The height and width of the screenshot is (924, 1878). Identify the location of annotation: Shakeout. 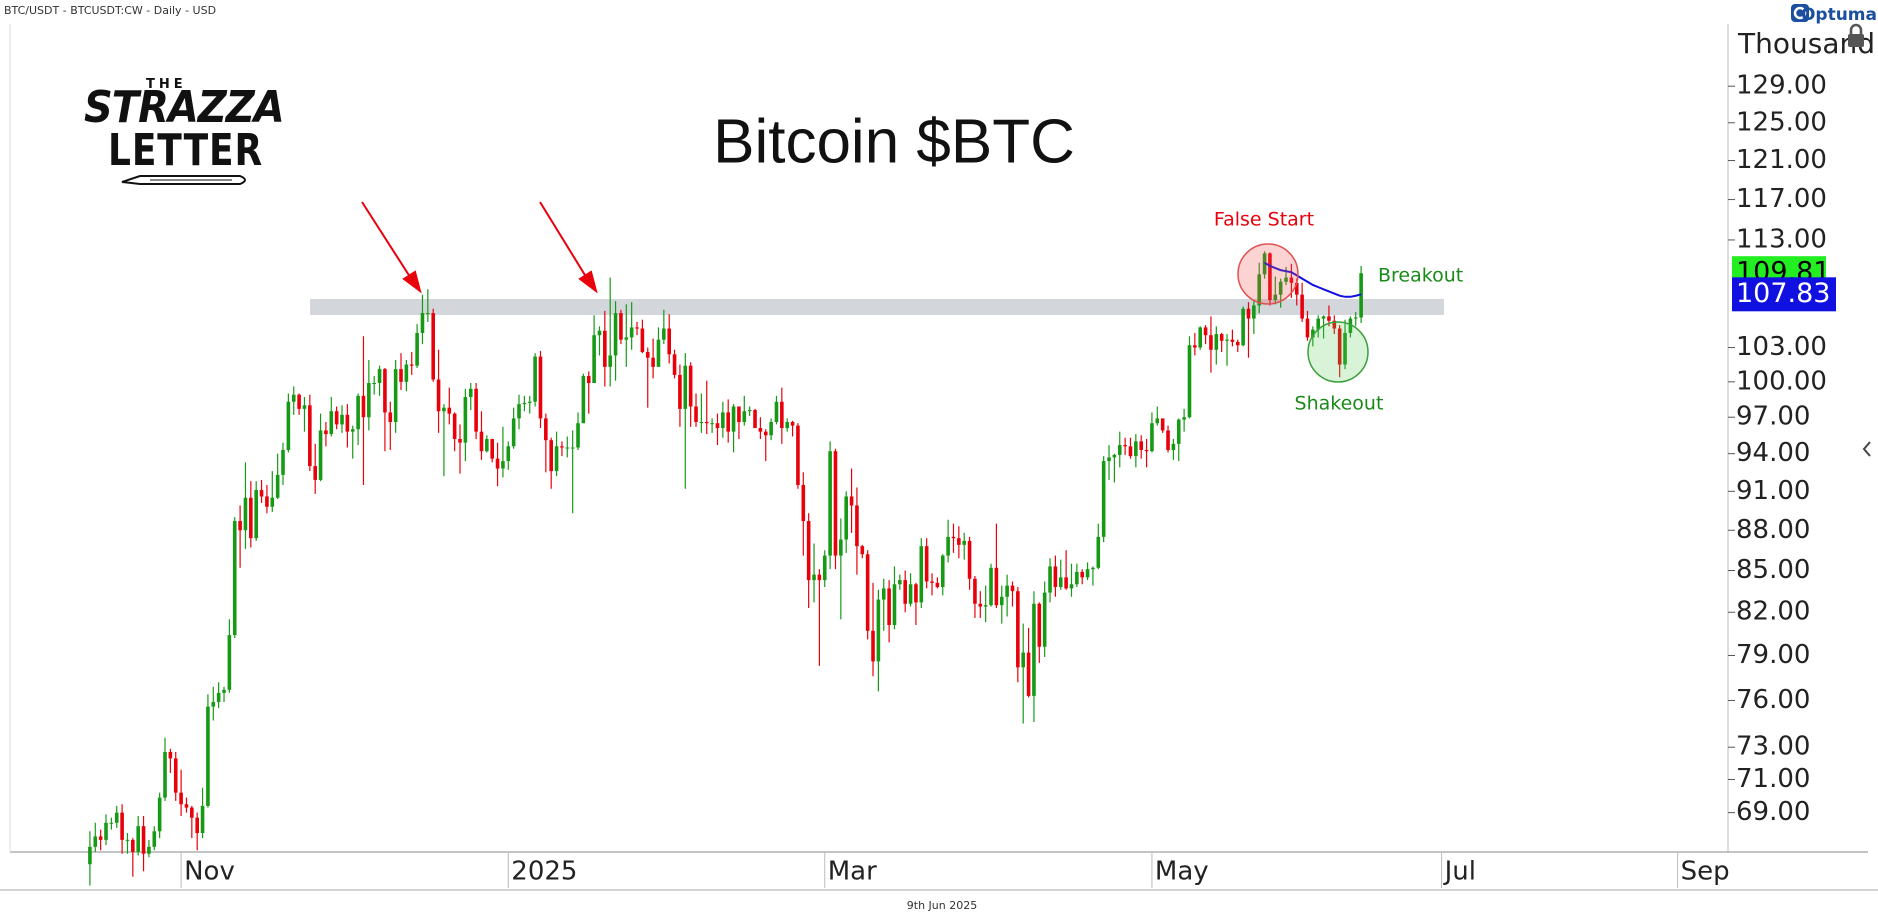
(1339, 404).